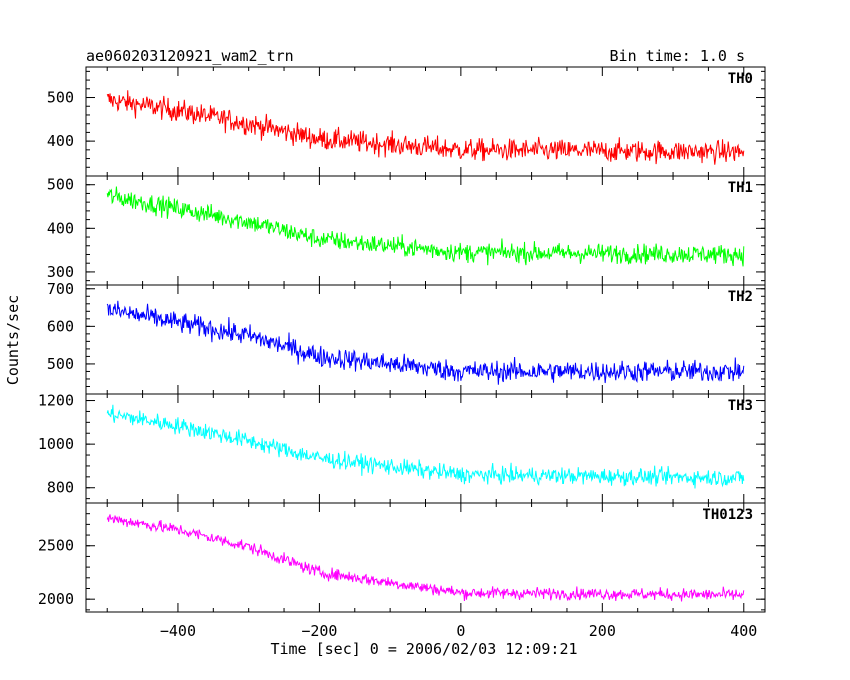 The image size is (850, 680). Describe the element at coordinates (60, 272) in the screenshot. I see `y-tick-label: 300` at that location.